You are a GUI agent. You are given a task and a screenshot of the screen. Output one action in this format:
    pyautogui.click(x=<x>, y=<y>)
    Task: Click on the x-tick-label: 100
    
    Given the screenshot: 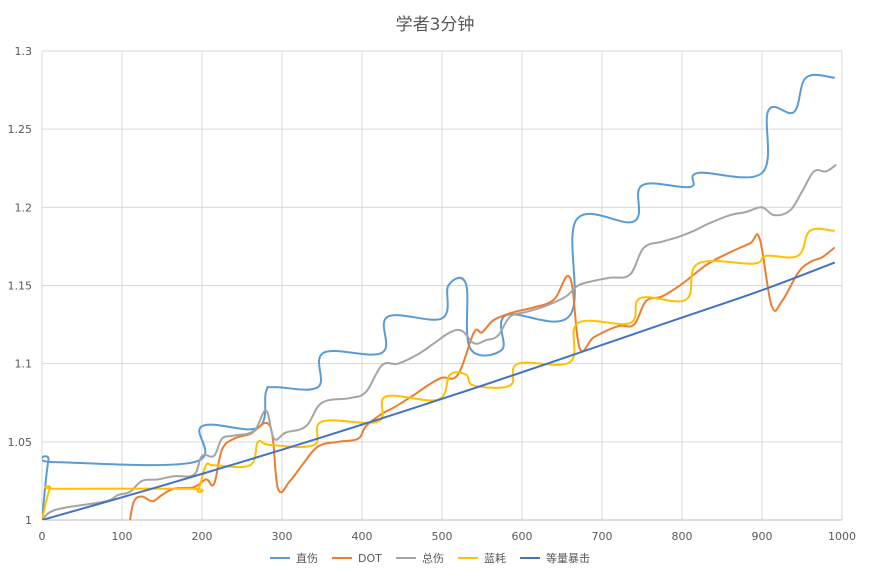 What is the action you would take?
    pyautogui.click(x=122, y=536)
    